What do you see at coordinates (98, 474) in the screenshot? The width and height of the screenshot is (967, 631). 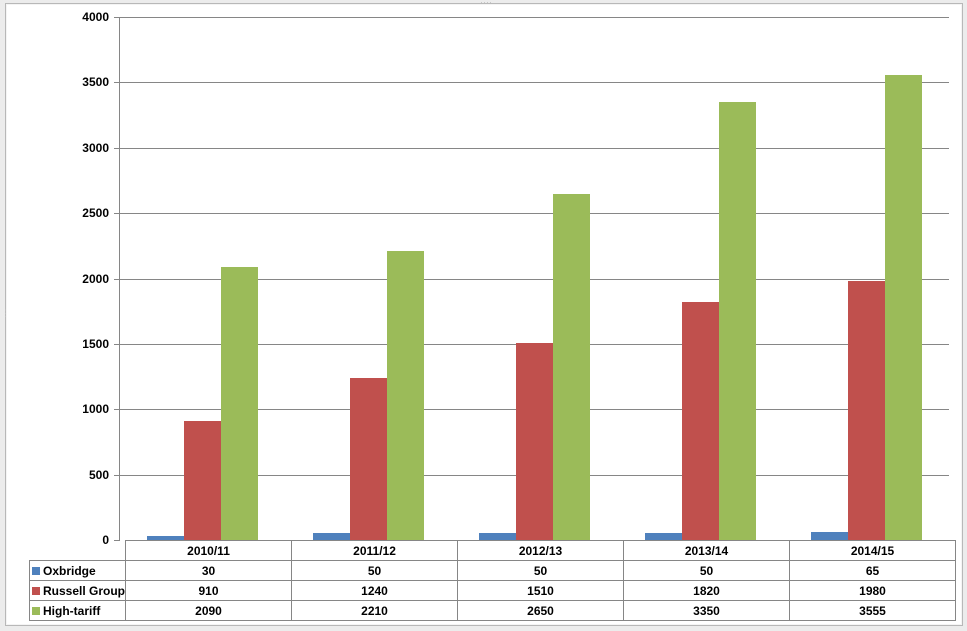 I see `y-tick-label: 500` at bounding box center [98, 474].